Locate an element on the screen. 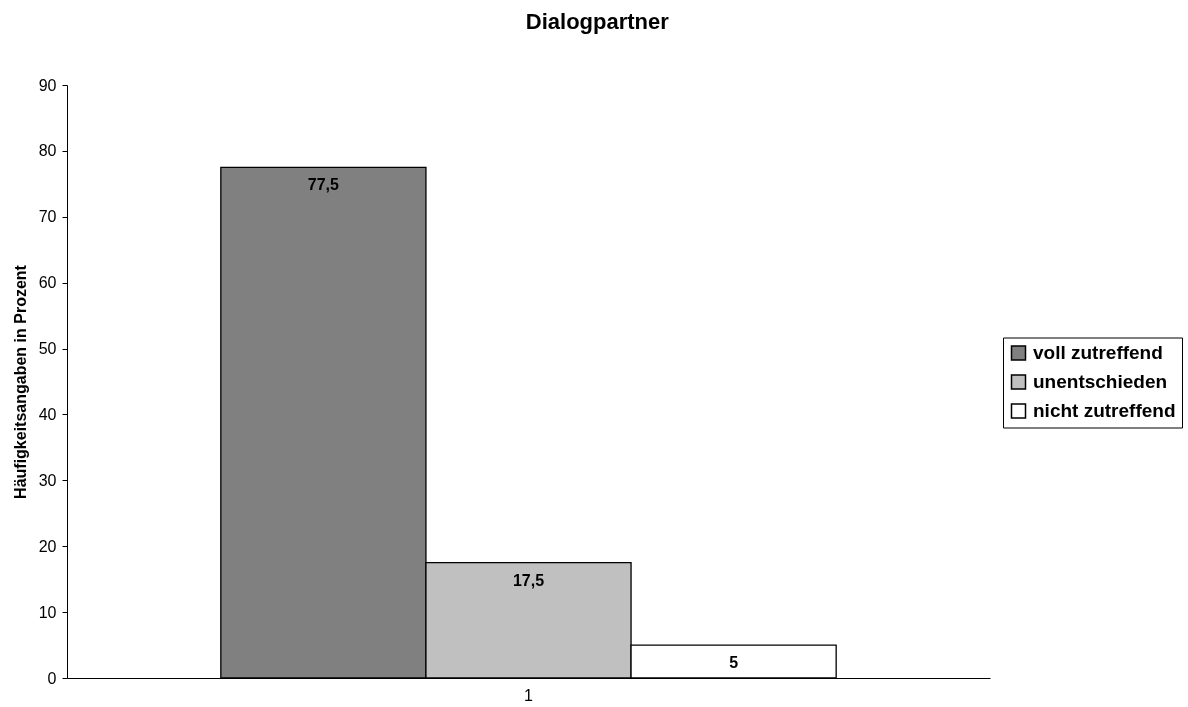  y-tick-label: 40 is located at coordinates (47, 414).